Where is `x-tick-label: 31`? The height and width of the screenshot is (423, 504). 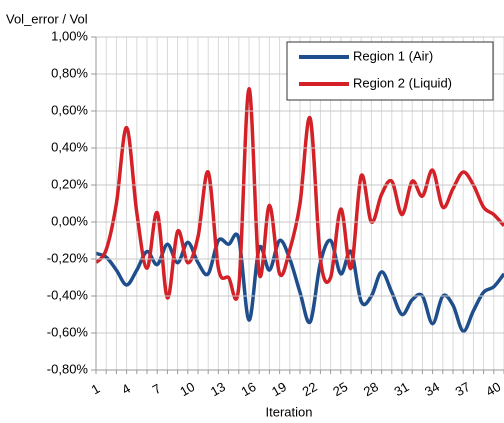 x-tick-label: 31 is located at coordinates (401, 389).